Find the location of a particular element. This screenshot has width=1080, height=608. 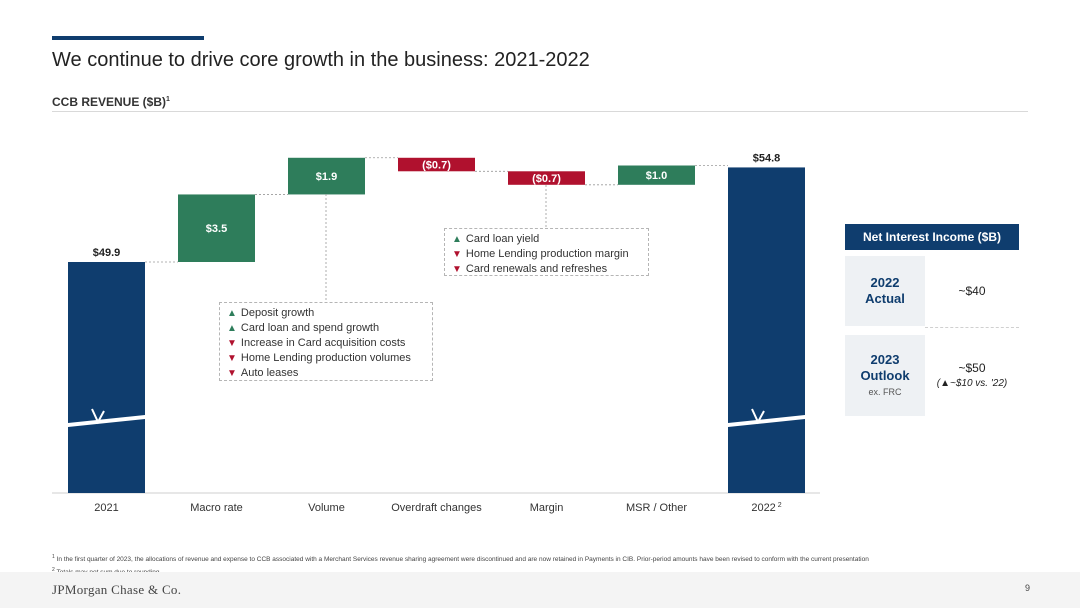

footnote-1-mark: 1 is located at coordinates (53, 557).